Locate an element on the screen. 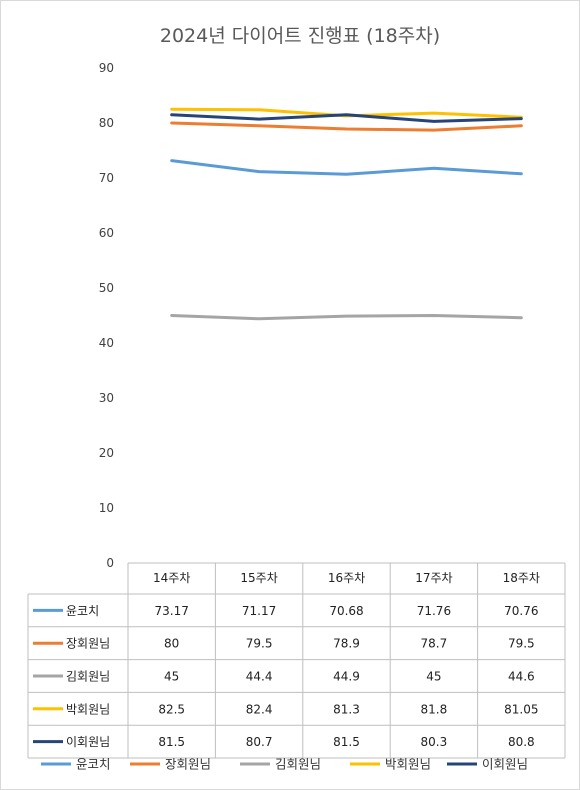 The width and height of the screenshot is (580, 790). table-cell-value: 80.3 is located at coordinates (434, 742).